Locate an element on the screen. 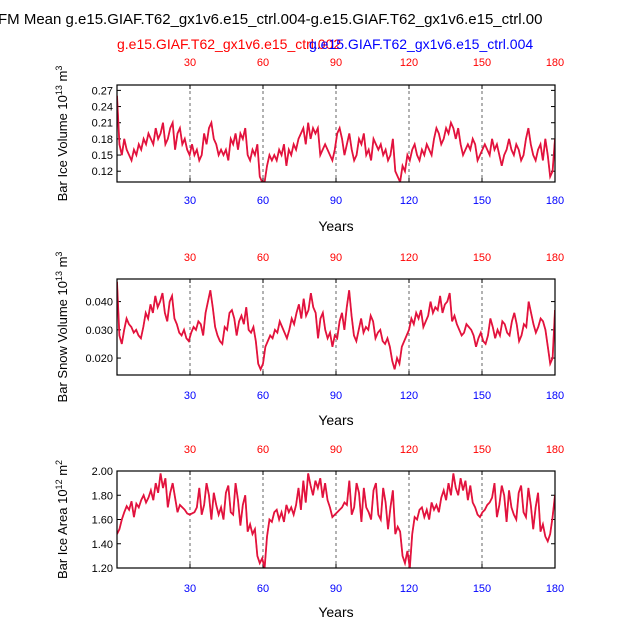 The height and width of the screenshot is (619, 618). y-axis-label: Bar Ice Volume 1013 m3 is located at coordinates (62, 134).